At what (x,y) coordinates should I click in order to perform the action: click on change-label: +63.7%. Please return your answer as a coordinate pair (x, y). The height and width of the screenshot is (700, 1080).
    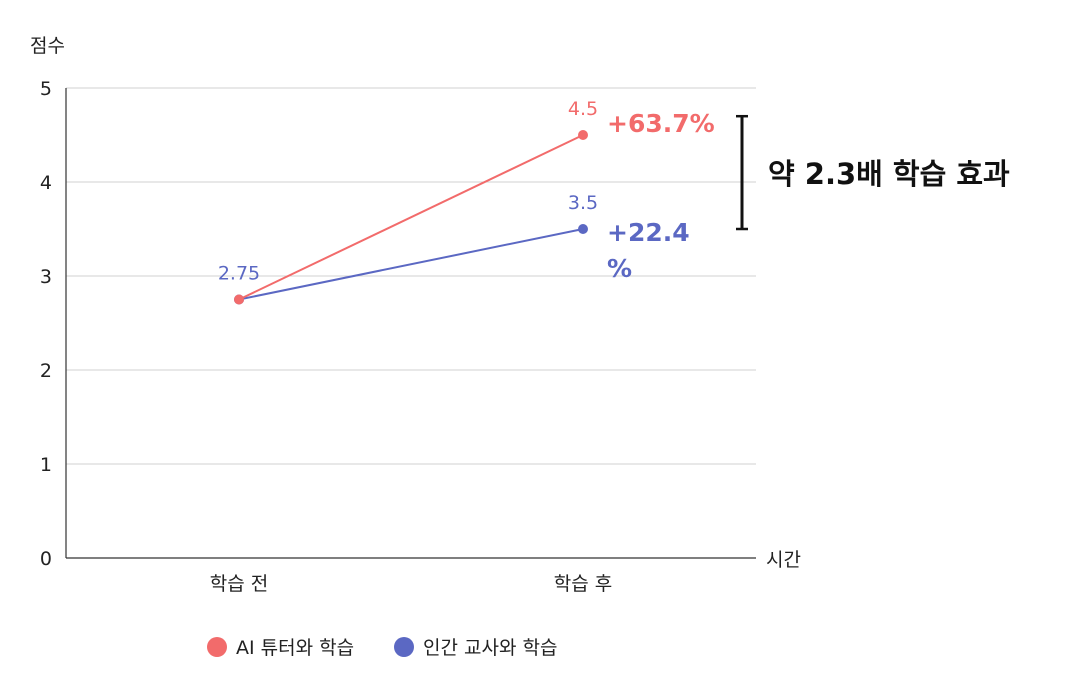
    Looking at the image, I should click on (661, 123).